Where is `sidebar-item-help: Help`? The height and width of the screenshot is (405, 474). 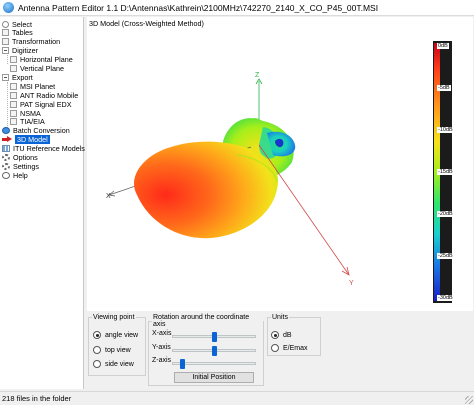 sidebar-item-help: Help is located at coordinates (15, 175).